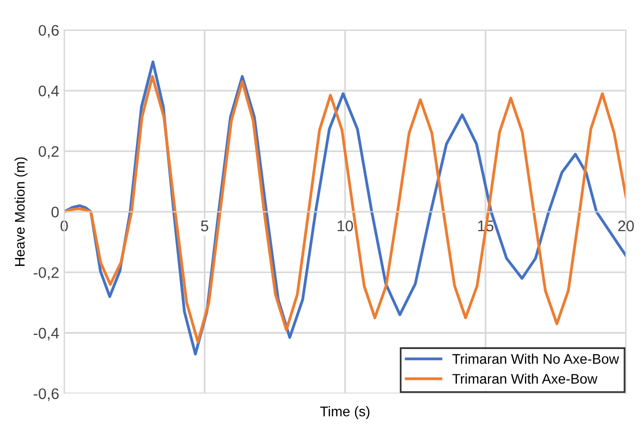 The width and height of the screenshot is (642, 430). Describe the element at coordinates (21, 211) in the screenshot. I see `y-axis-title: Heave Motion (m)` at that location.